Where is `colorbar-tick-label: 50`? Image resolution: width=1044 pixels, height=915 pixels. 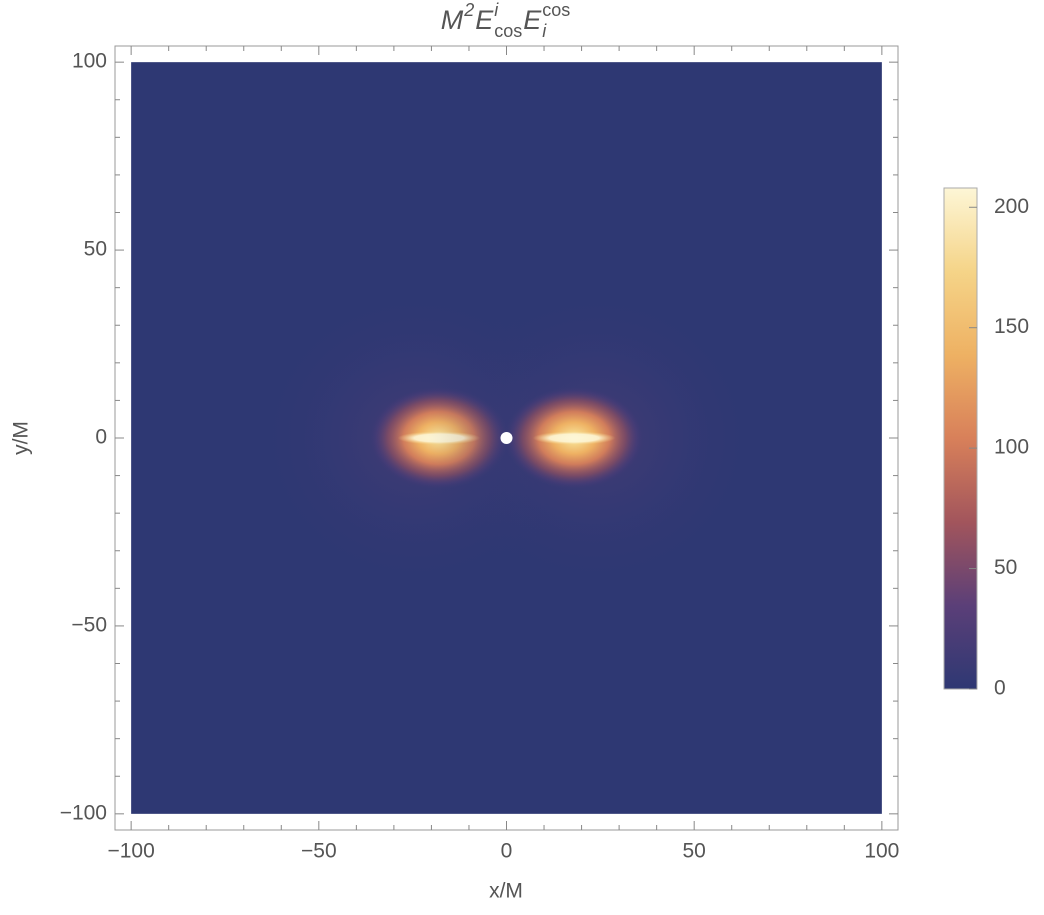
colorbar-tick-label: 50 is located at coordinates (1005, 567).